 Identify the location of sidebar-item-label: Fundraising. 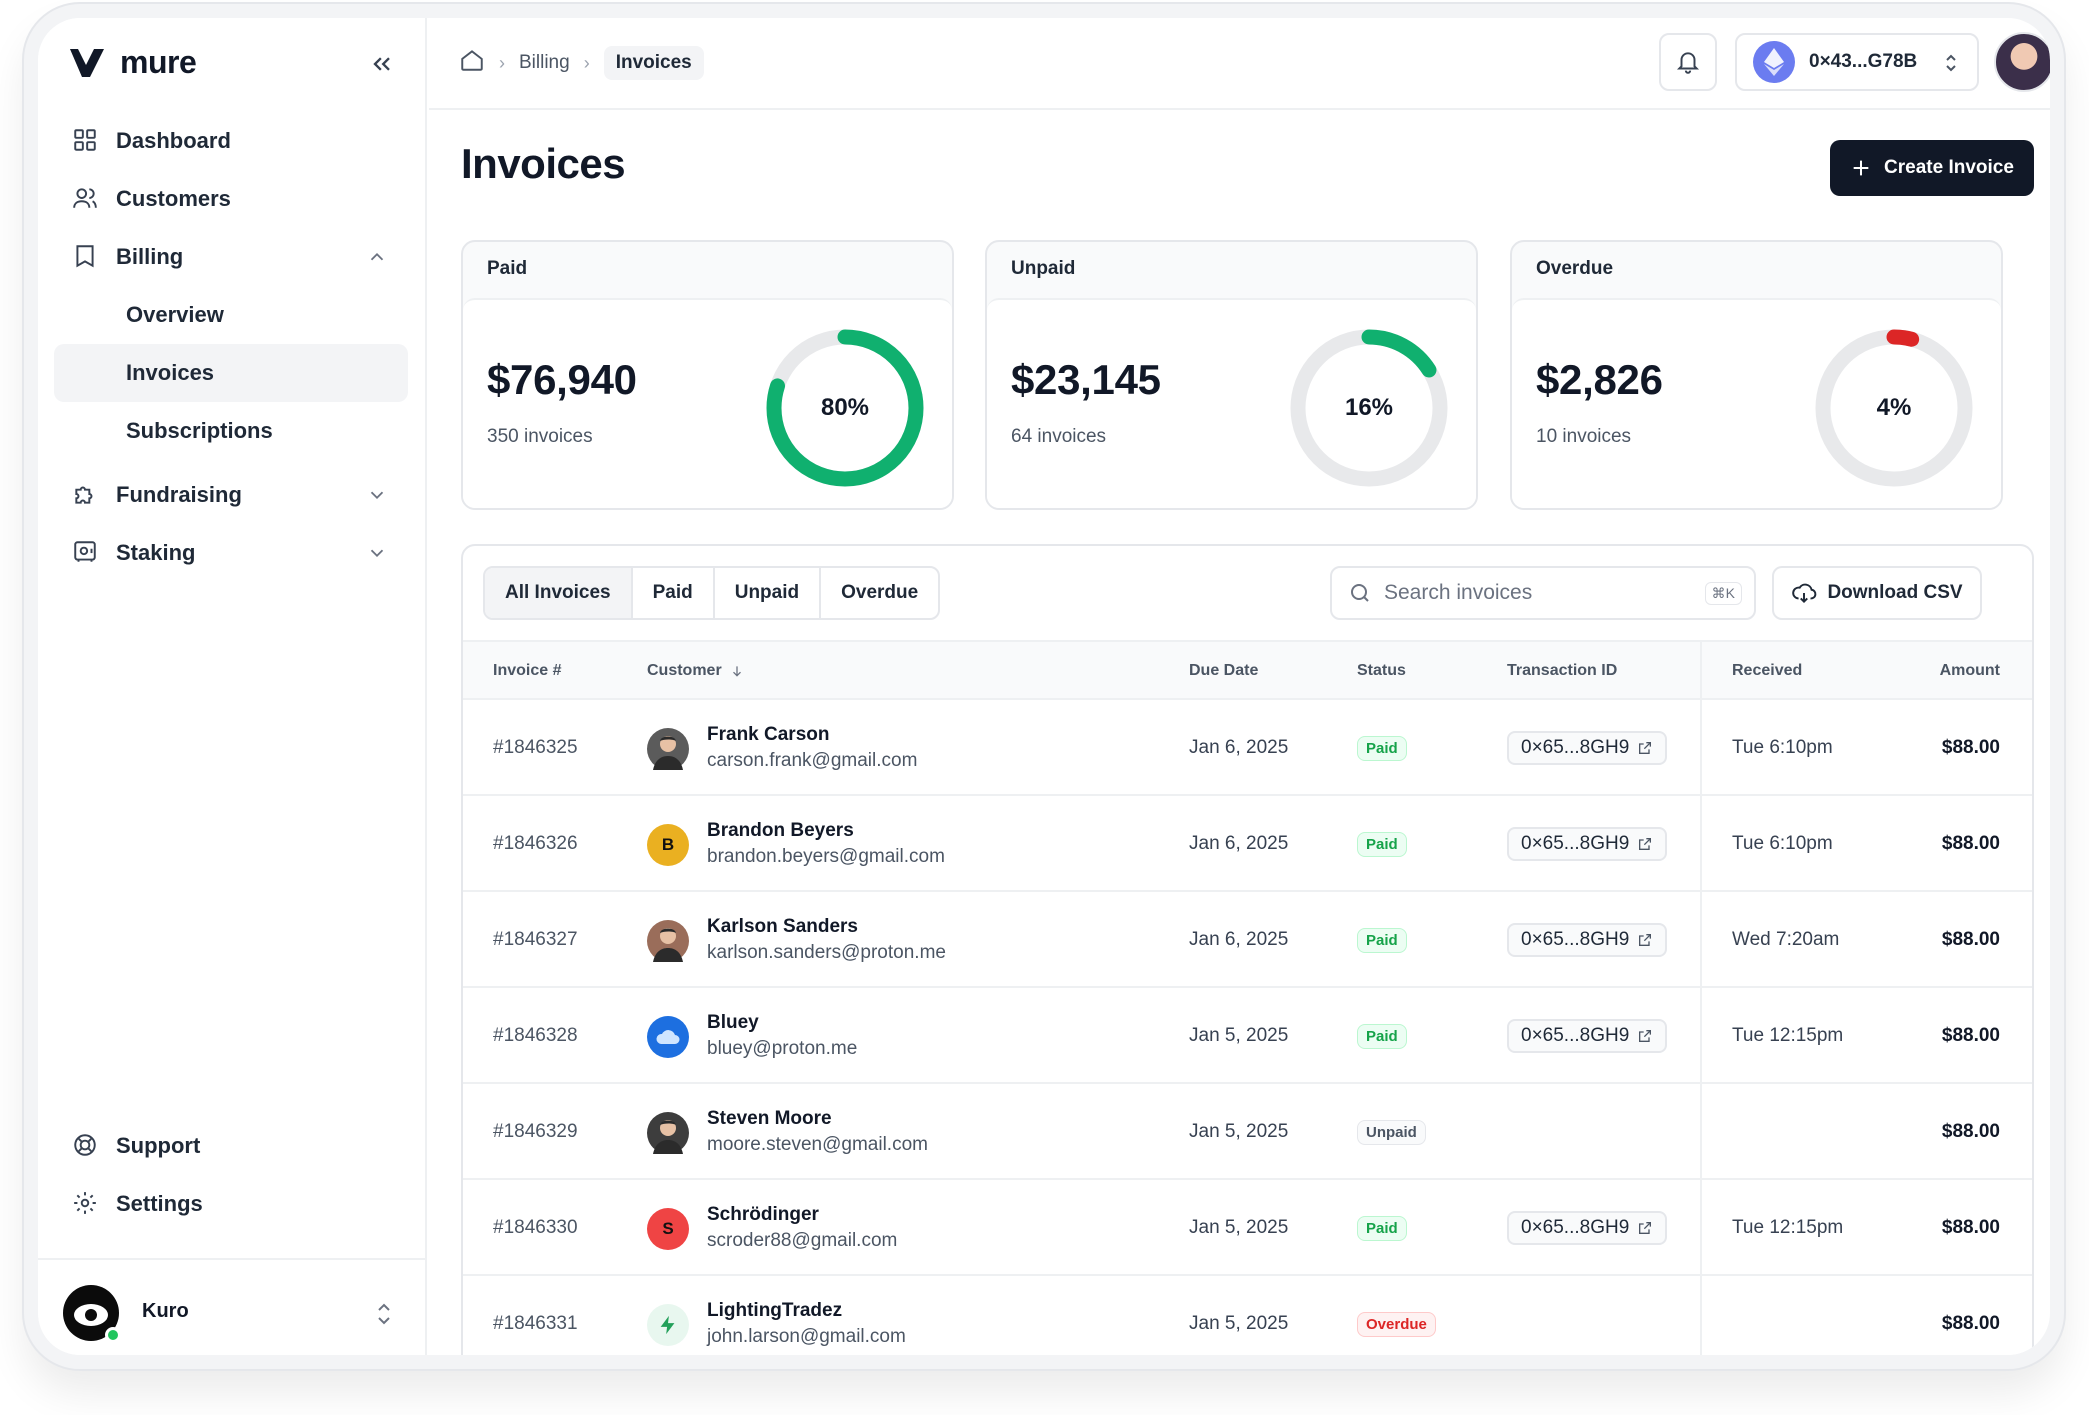
(179, 494).